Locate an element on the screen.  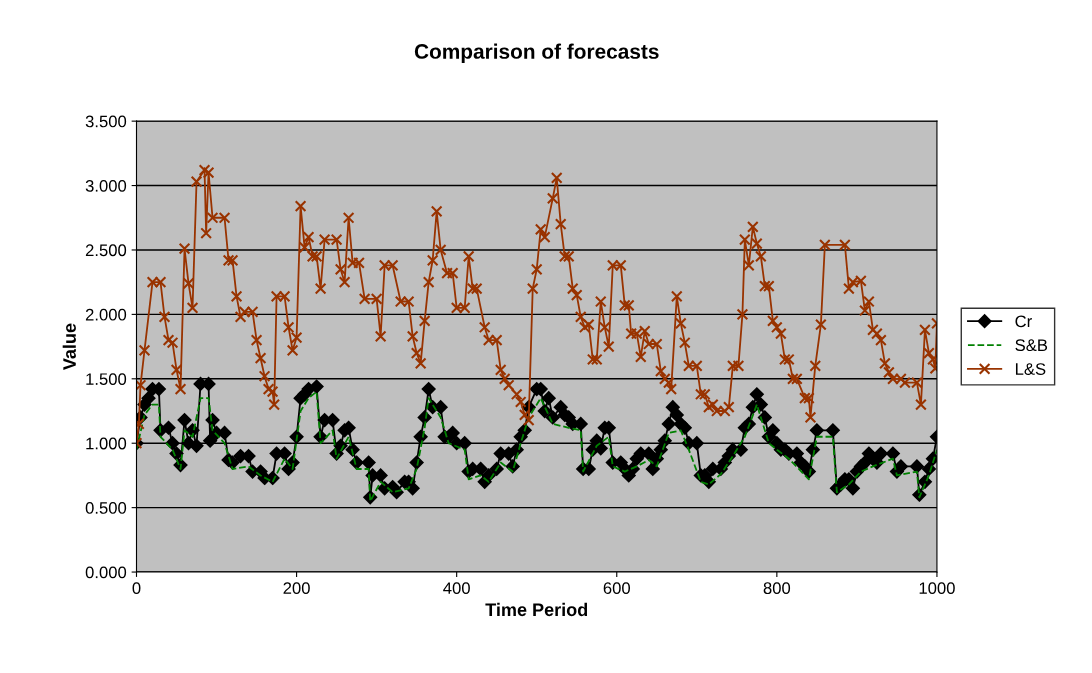
x-tick-label: 600 is located at coordinates (617, 588).